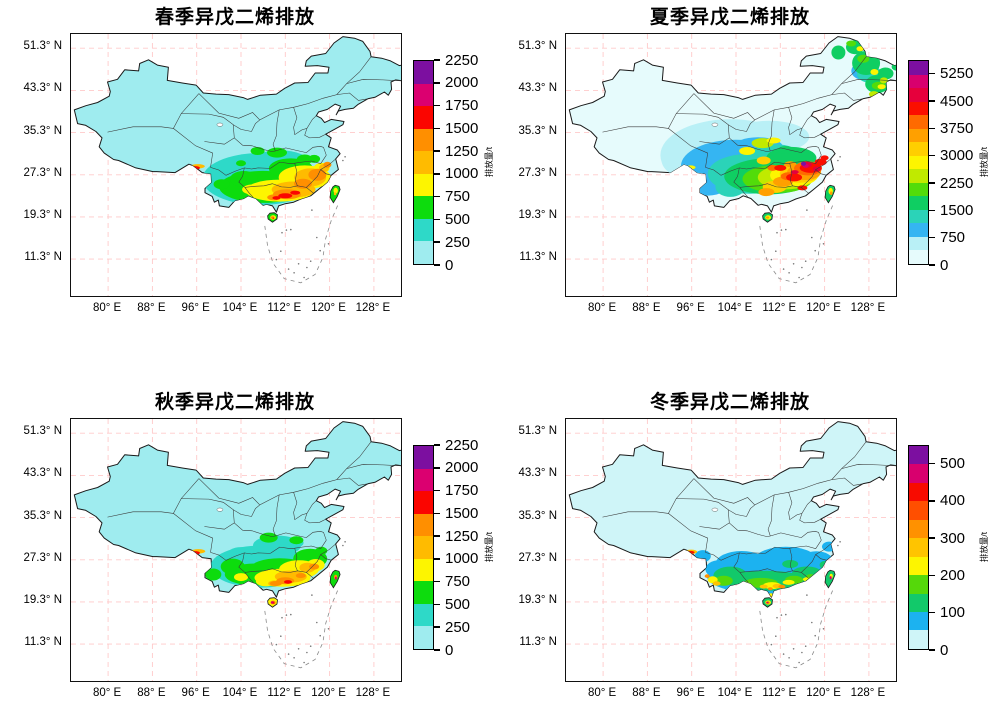  Describe the element at coordinates (953, 613) in the screenshot. I see `colorbar-tick-label: 100` at that location.